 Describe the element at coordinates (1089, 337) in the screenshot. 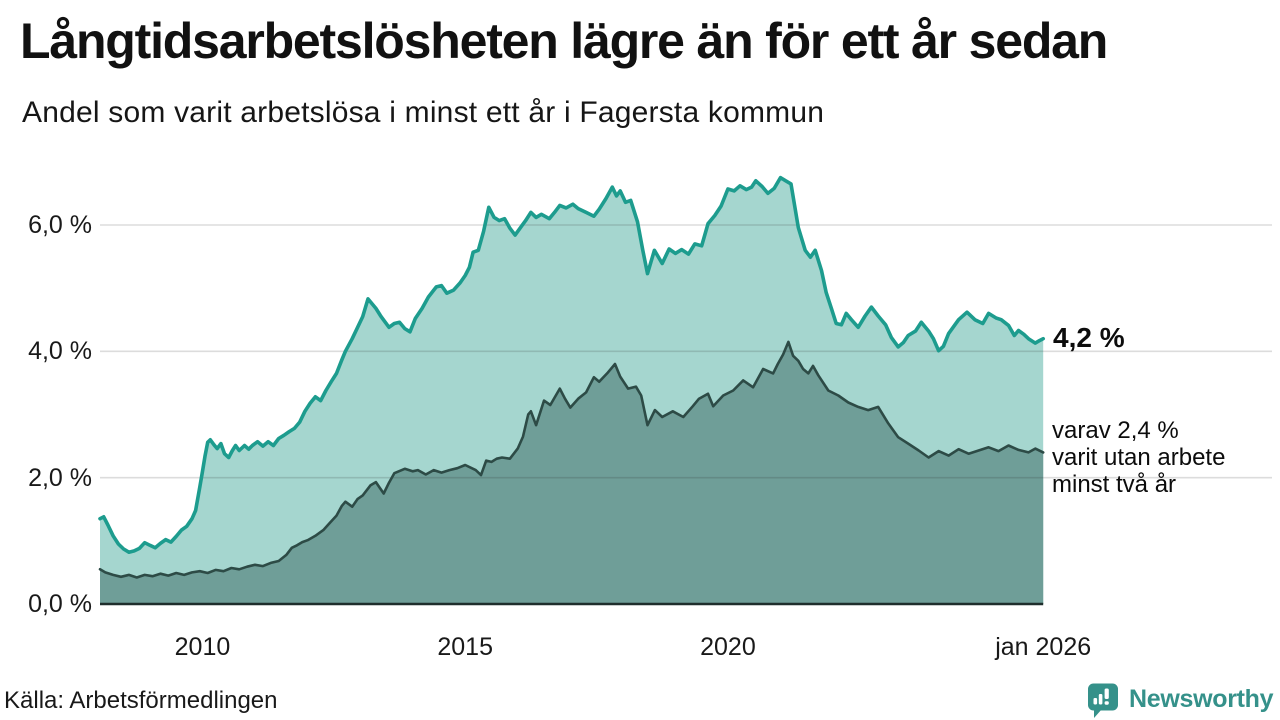

I see `latest-value-annotation: 4,2 %` at that location.